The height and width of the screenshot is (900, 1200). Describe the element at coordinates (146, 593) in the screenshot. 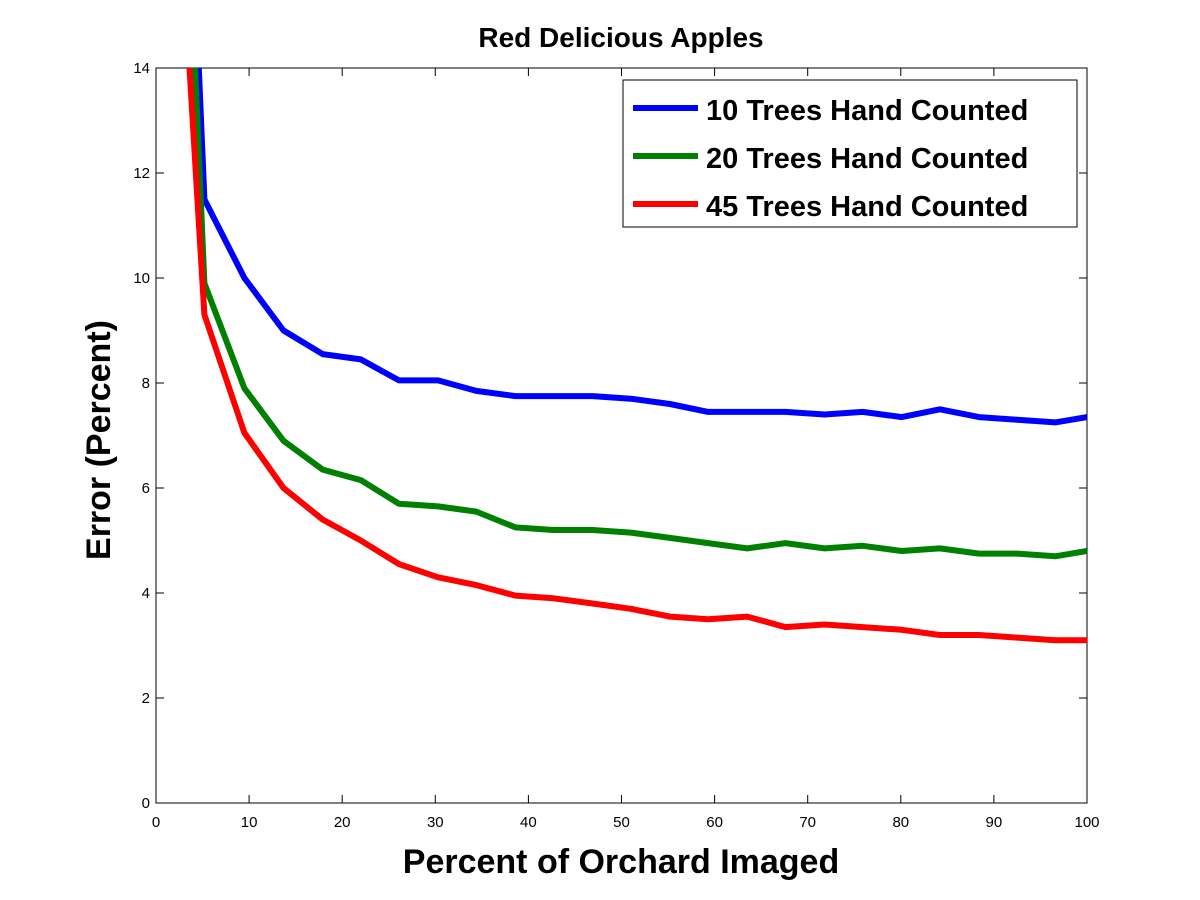

I see `y-tick-label: 4` at that location.